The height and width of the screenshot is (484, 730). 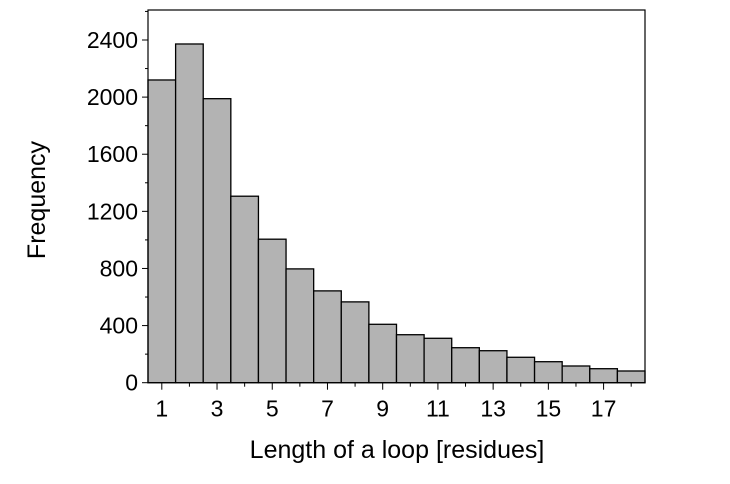 What do you see at coordinates (217, 409) in the screenshot?
I see `x-tick-label: 3` at bounding box center [217, 409].